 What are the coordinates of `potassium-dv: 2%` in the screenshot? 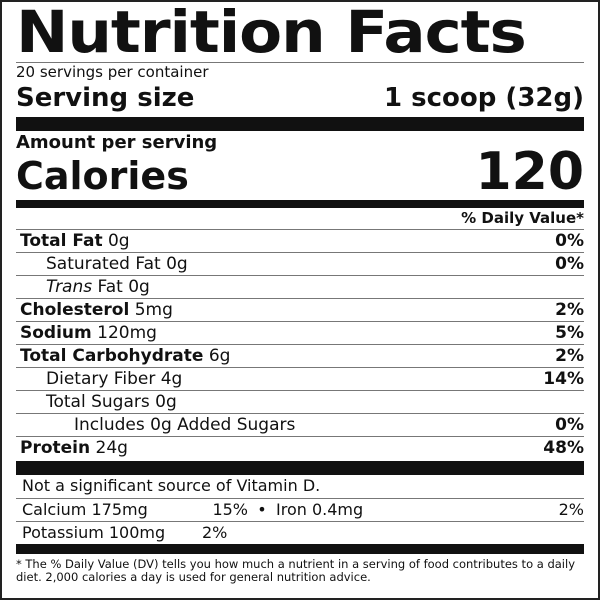 It's located at (215, 532).